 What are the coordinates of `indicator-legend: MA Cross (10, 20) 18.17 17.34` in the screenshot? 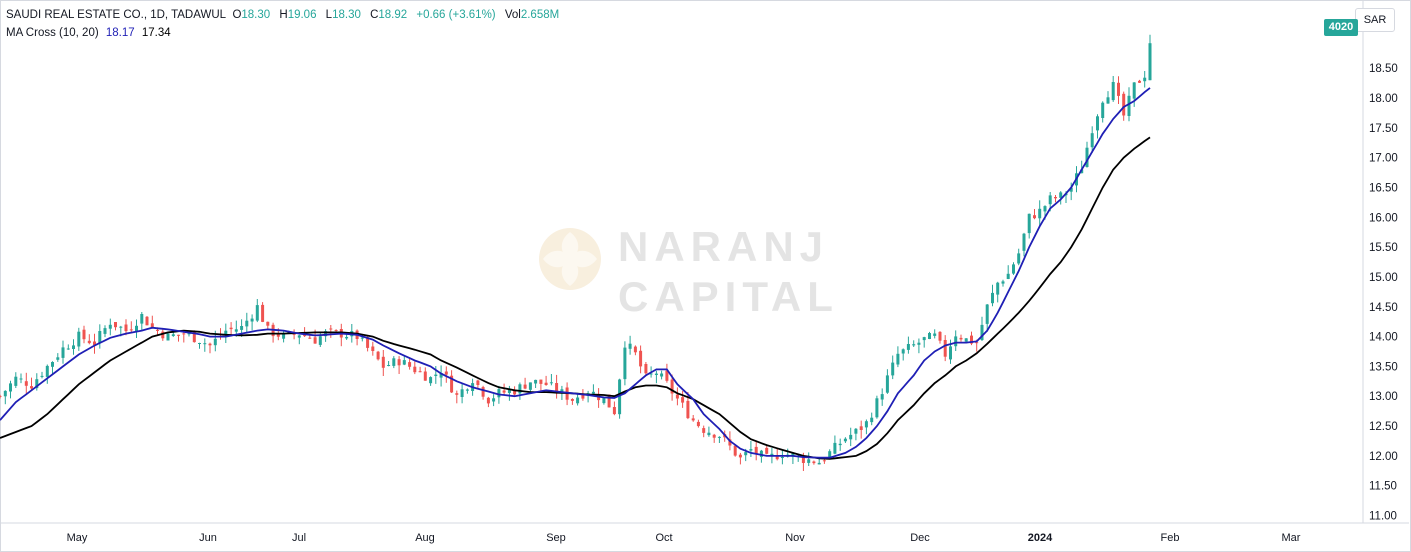 It's located at (88, 33).